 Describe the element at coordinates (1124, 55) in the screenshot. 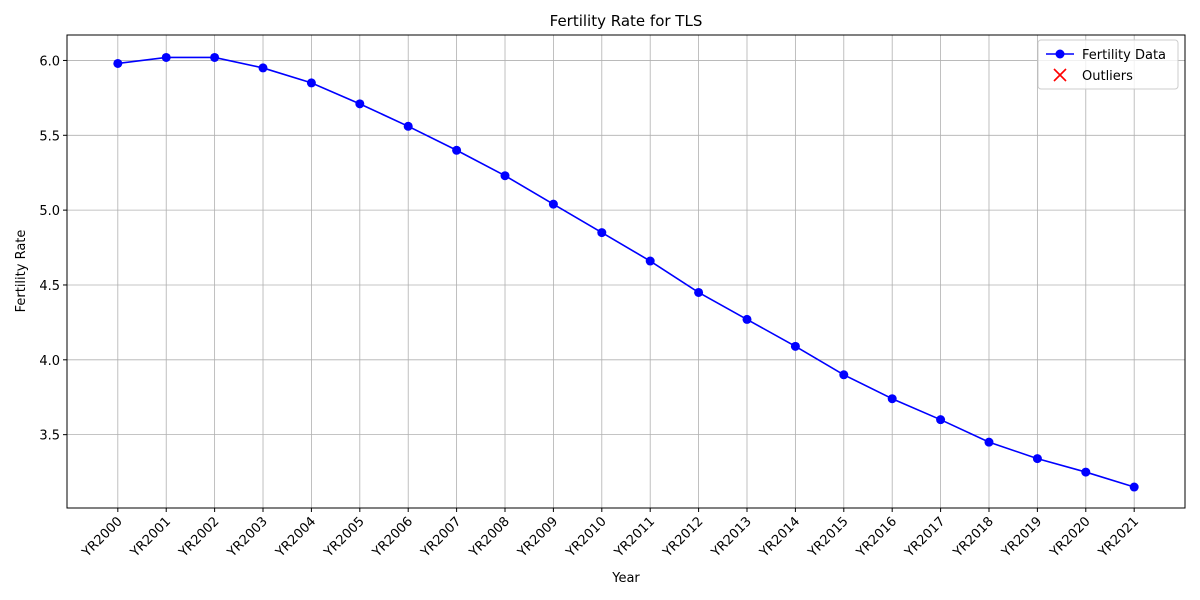

I see `legend-label: Fertility Data` at that location.